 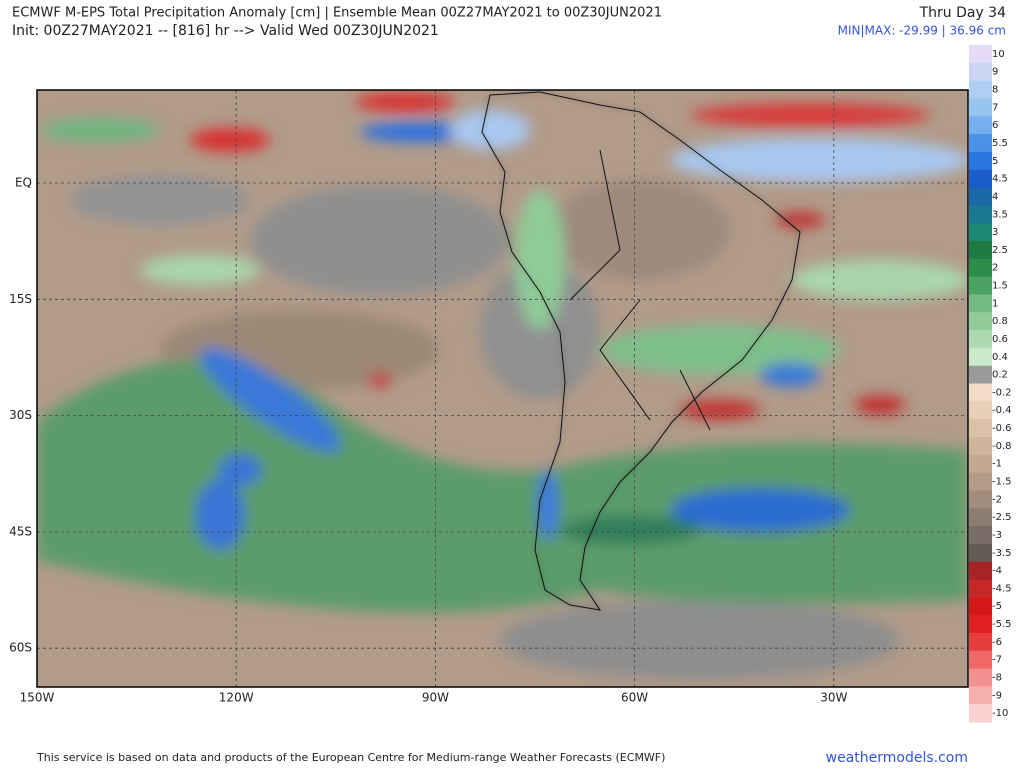 What do you see at coordinates (1002, 392) in the screenshot?
I see `colorbar-label: -0.2` at bounding box center [1002, 392].